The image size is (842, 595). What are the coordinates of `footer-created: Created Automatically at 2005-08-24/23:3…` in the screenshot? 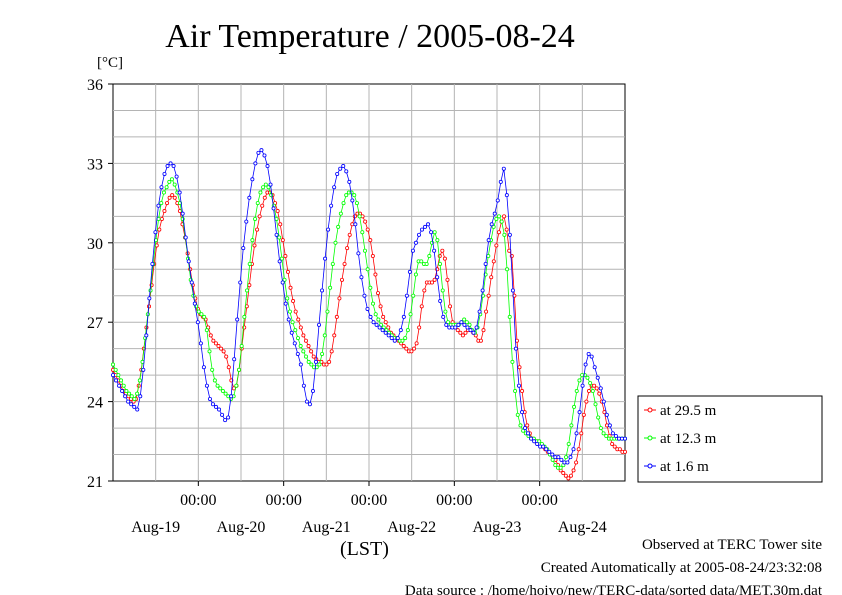 It's located at (681, 568).